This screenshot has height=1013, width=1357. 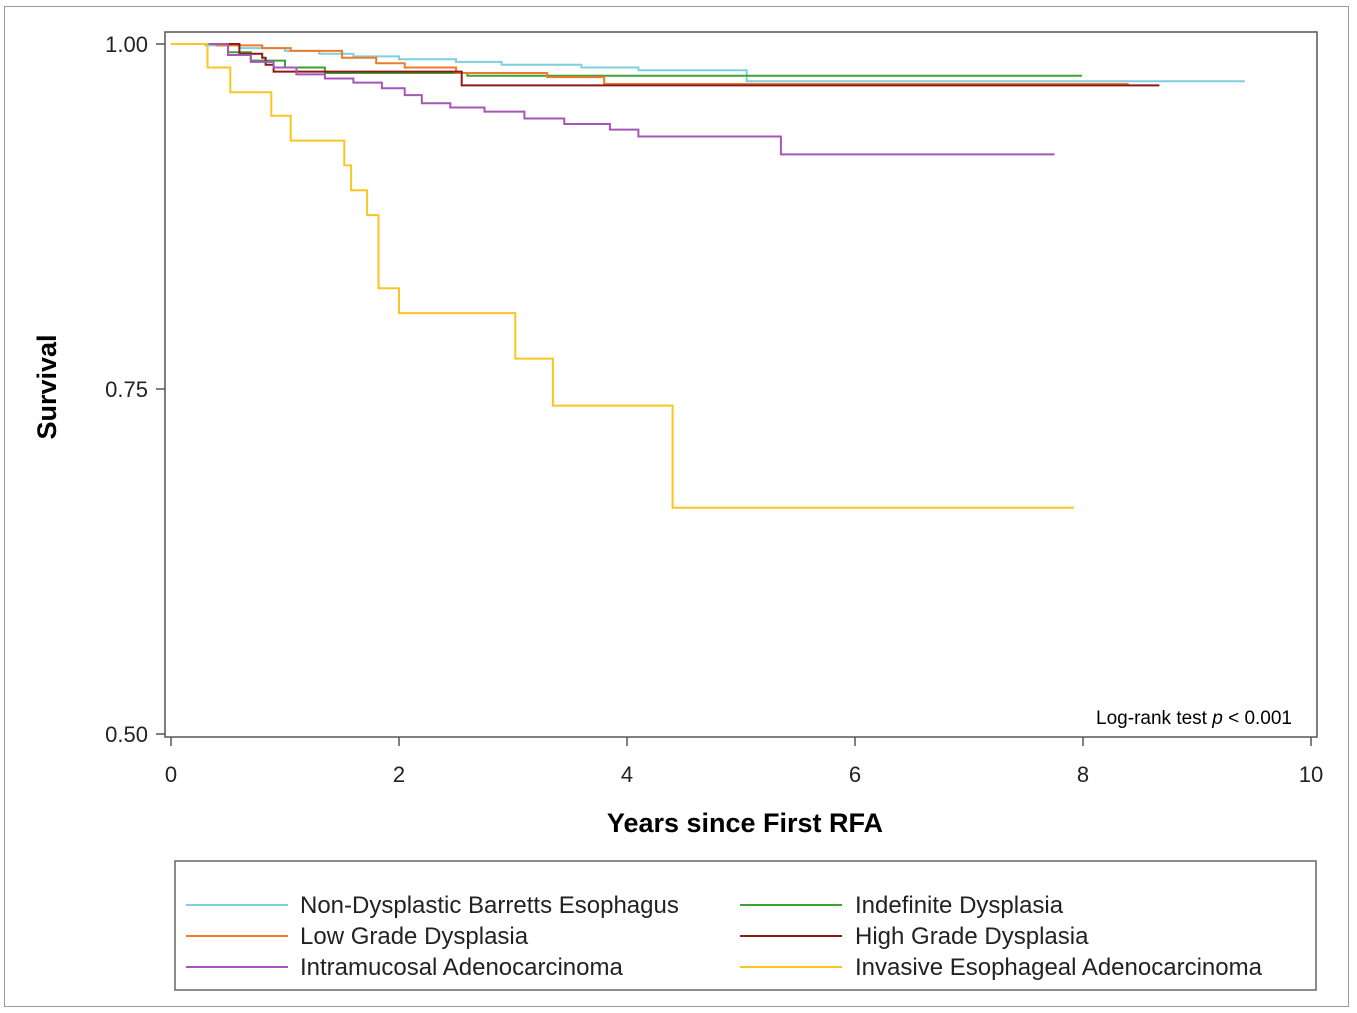 I want to click on x-axis-title: Years since First RFA, so click(x=745, y=823).